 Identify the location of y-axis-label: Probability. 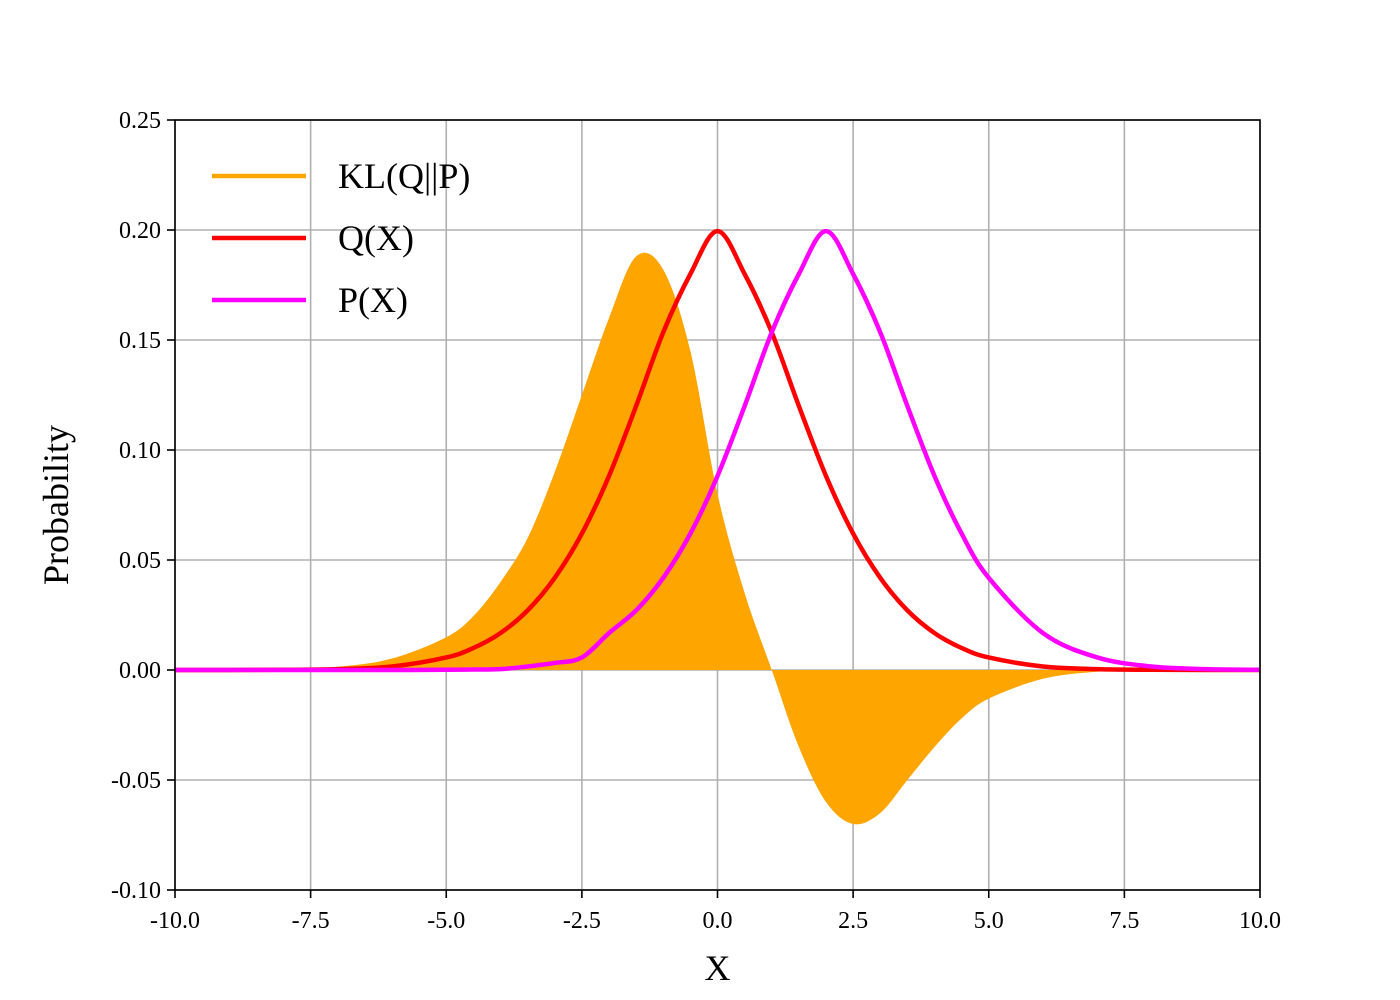
(56, 505).